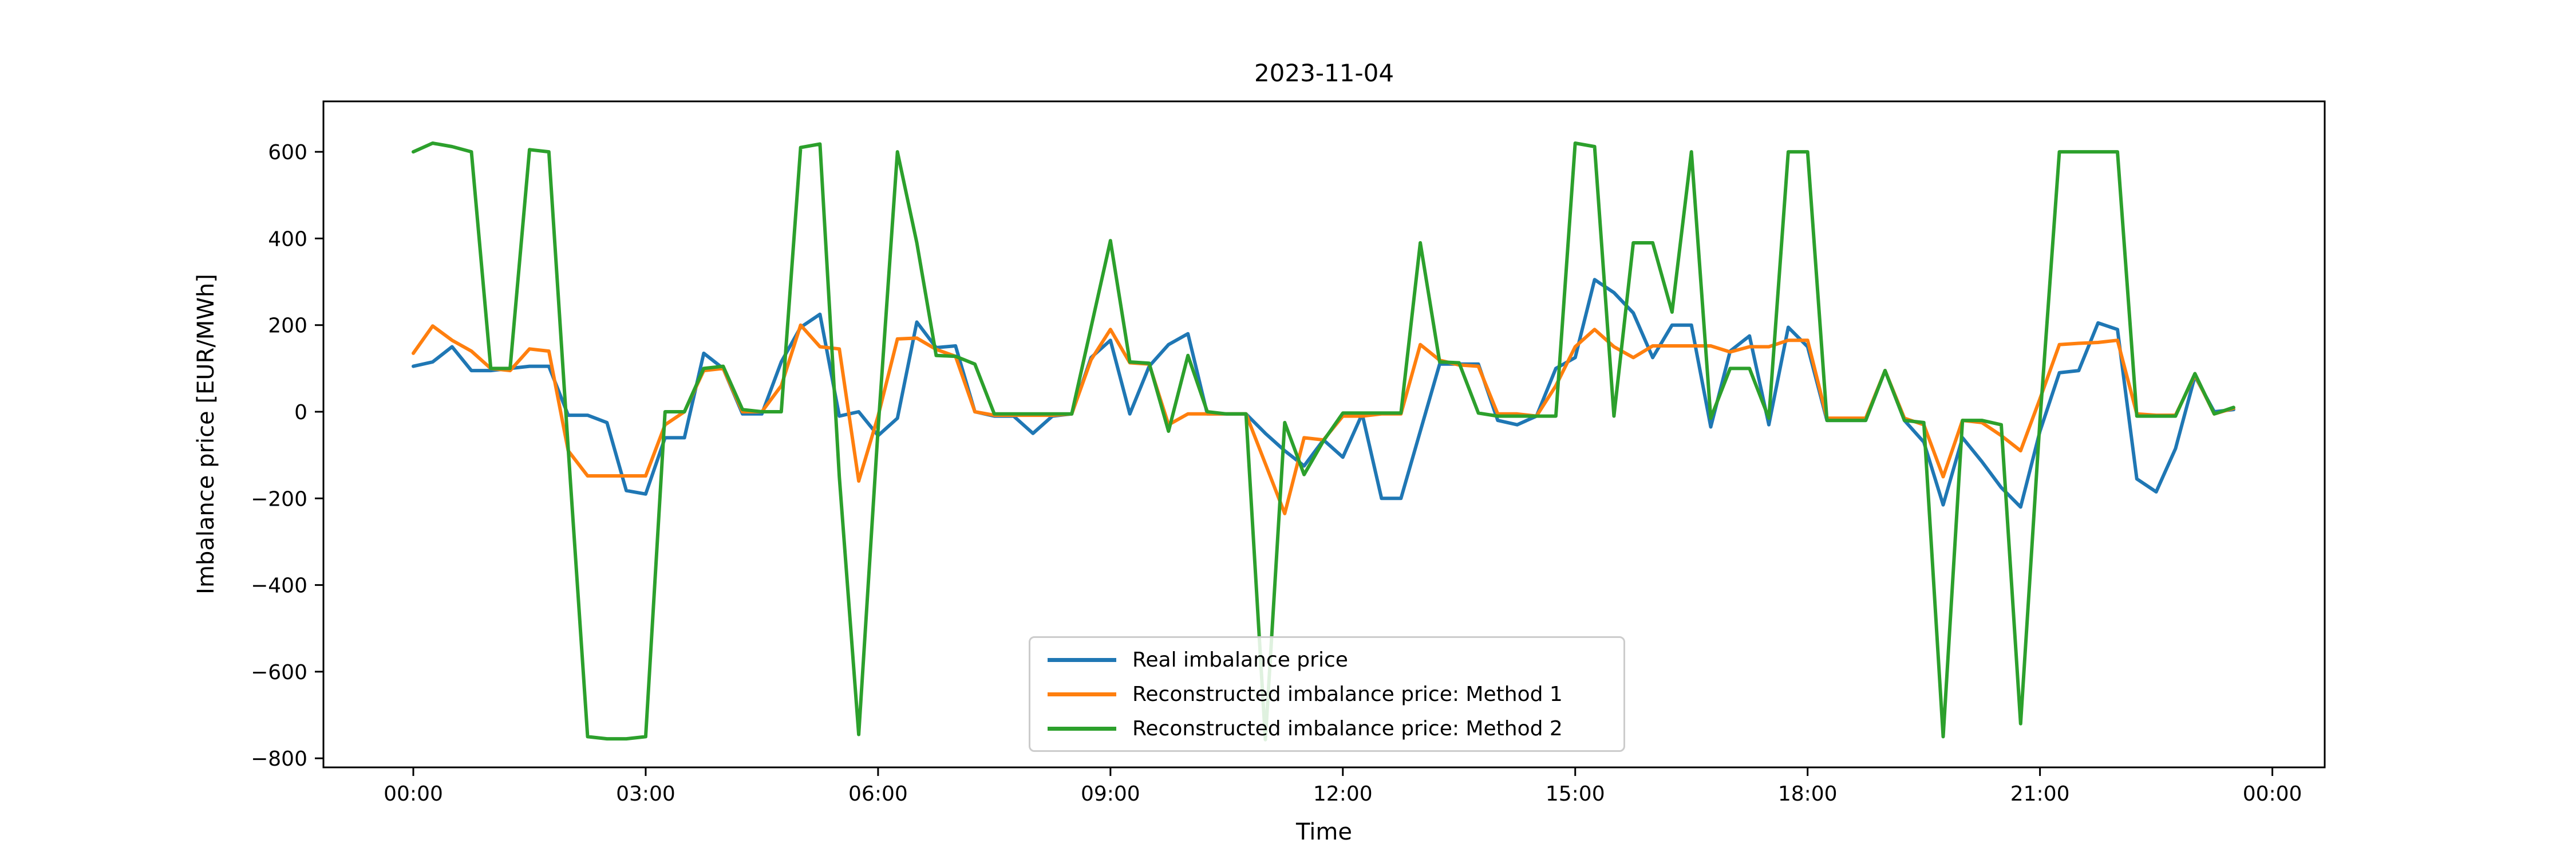 Image resolution: width=2576 pixels, height=859 pixels. Describe the element at coordinates (287, 239) in the screenshot. I see `y-tick-label: 400` at that location.